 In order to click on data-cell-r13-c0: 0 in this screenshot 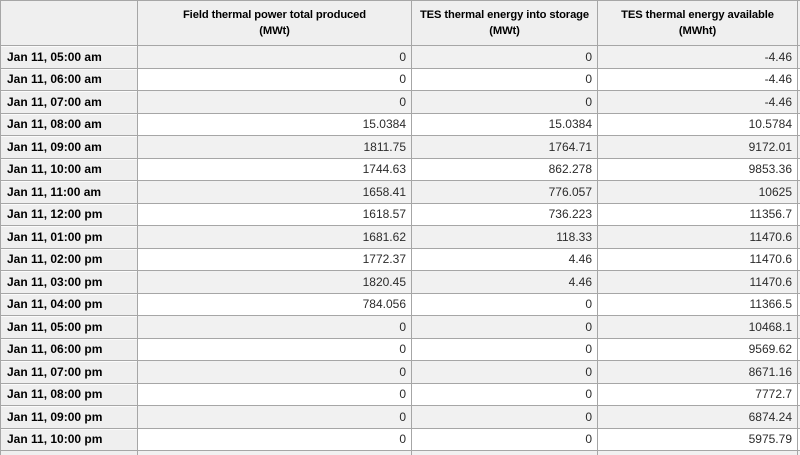, I will do `click(274, 349)`.